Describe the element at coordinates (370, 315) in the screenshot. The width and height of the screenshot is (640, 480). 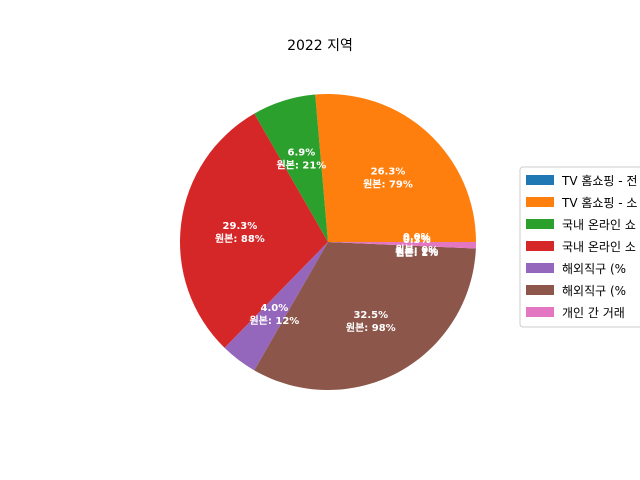
I see `slice-percent-label: 32.5%` at that location.